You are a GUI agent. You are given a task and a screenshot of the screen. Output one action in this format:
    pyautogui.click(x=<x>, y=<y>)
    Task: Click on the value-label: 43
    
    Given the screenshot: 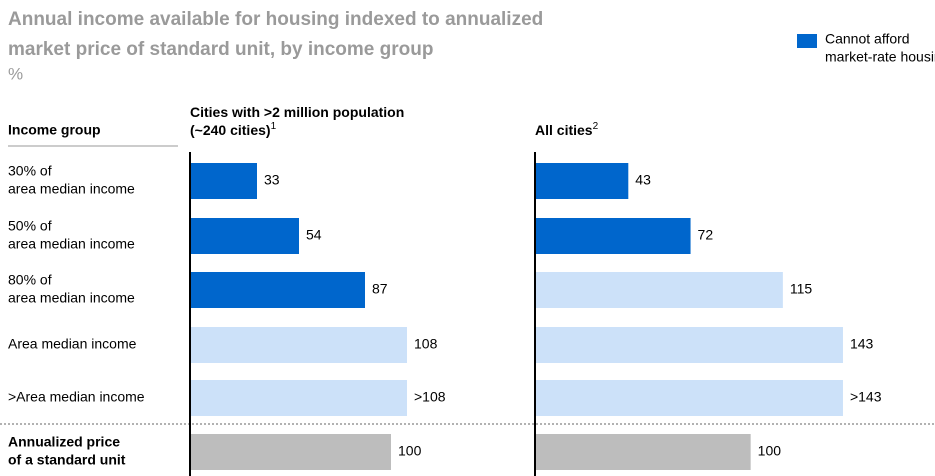 What is the action you would take?
    pyautogui.click(x=643, y=180)
    